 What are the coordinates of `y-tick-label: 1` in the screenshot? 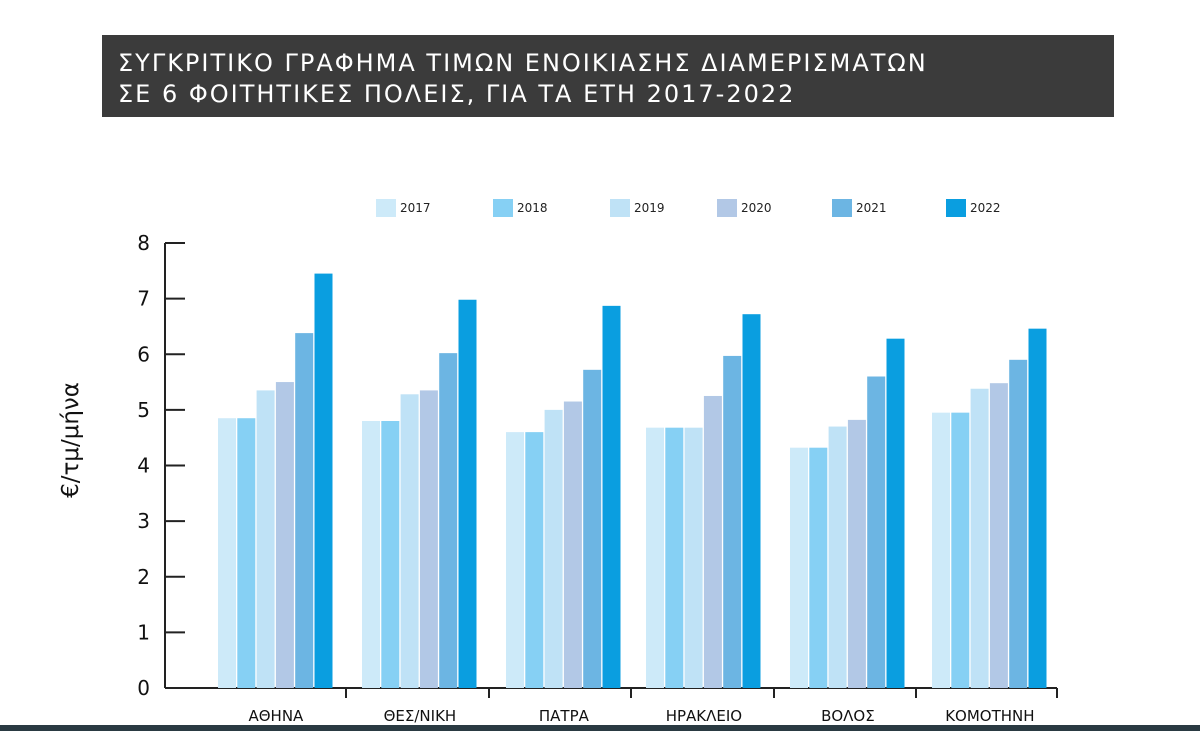 It's located at (143, 632).